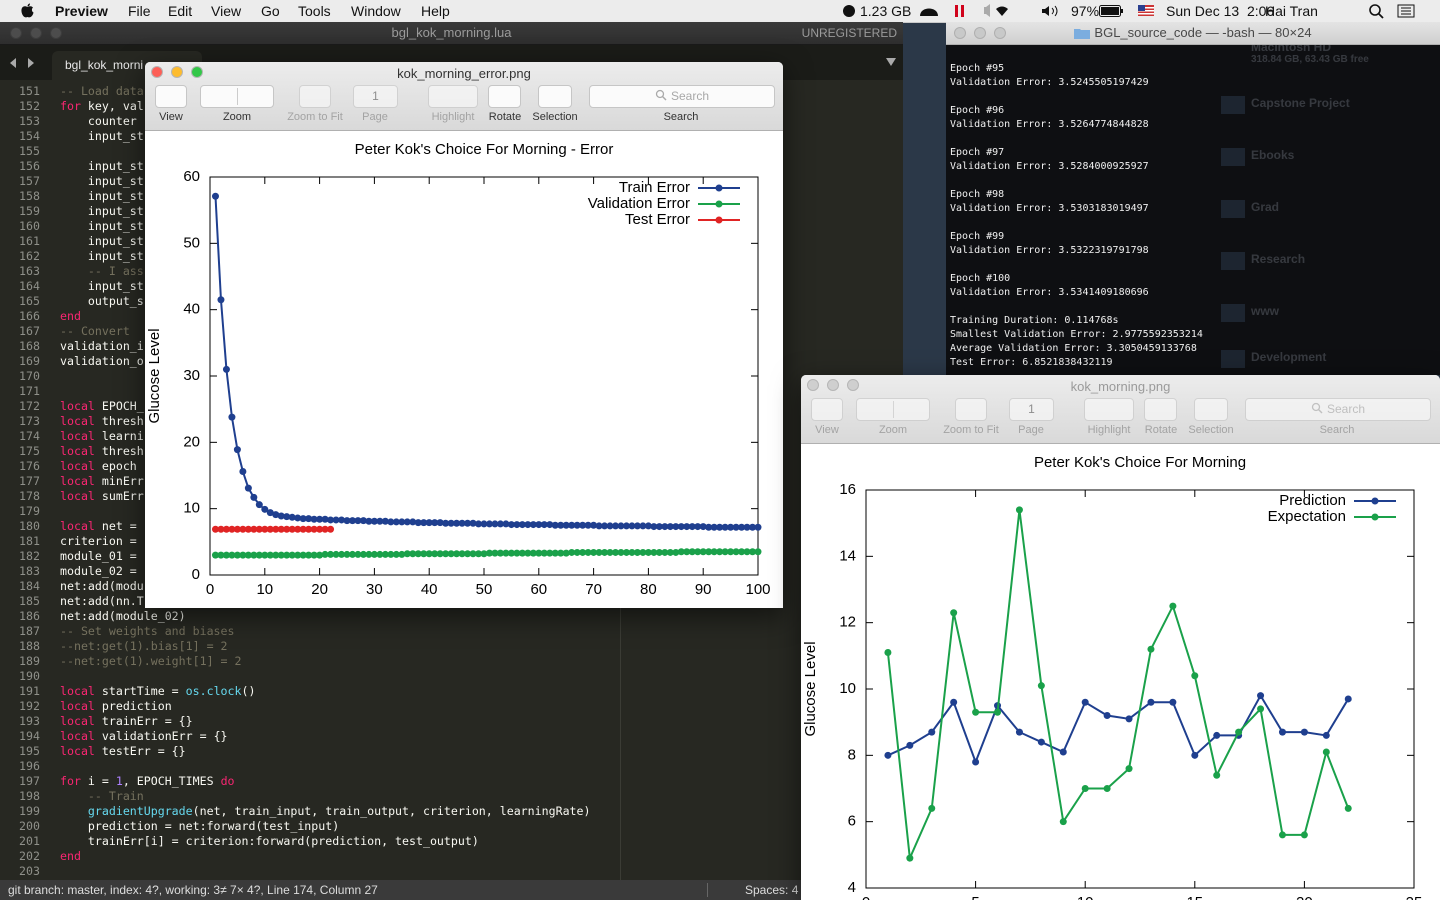  What do you see at coordinates (891, 62) in the screenshot?
I see `tab-menu` at bounding box center [891, 62].